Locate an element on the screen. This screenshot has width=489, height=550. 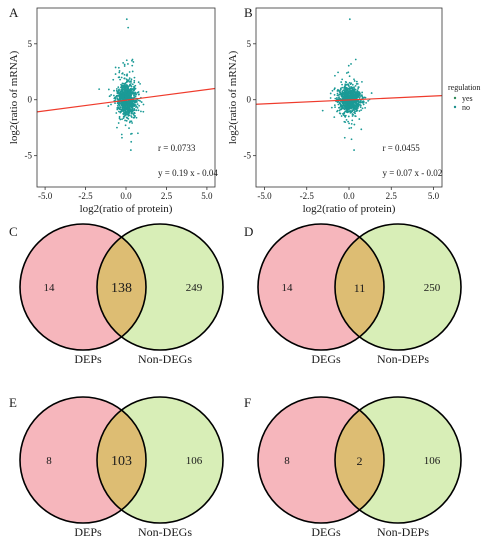
y-tick-label: 0 is located at coordinates (30, 100).